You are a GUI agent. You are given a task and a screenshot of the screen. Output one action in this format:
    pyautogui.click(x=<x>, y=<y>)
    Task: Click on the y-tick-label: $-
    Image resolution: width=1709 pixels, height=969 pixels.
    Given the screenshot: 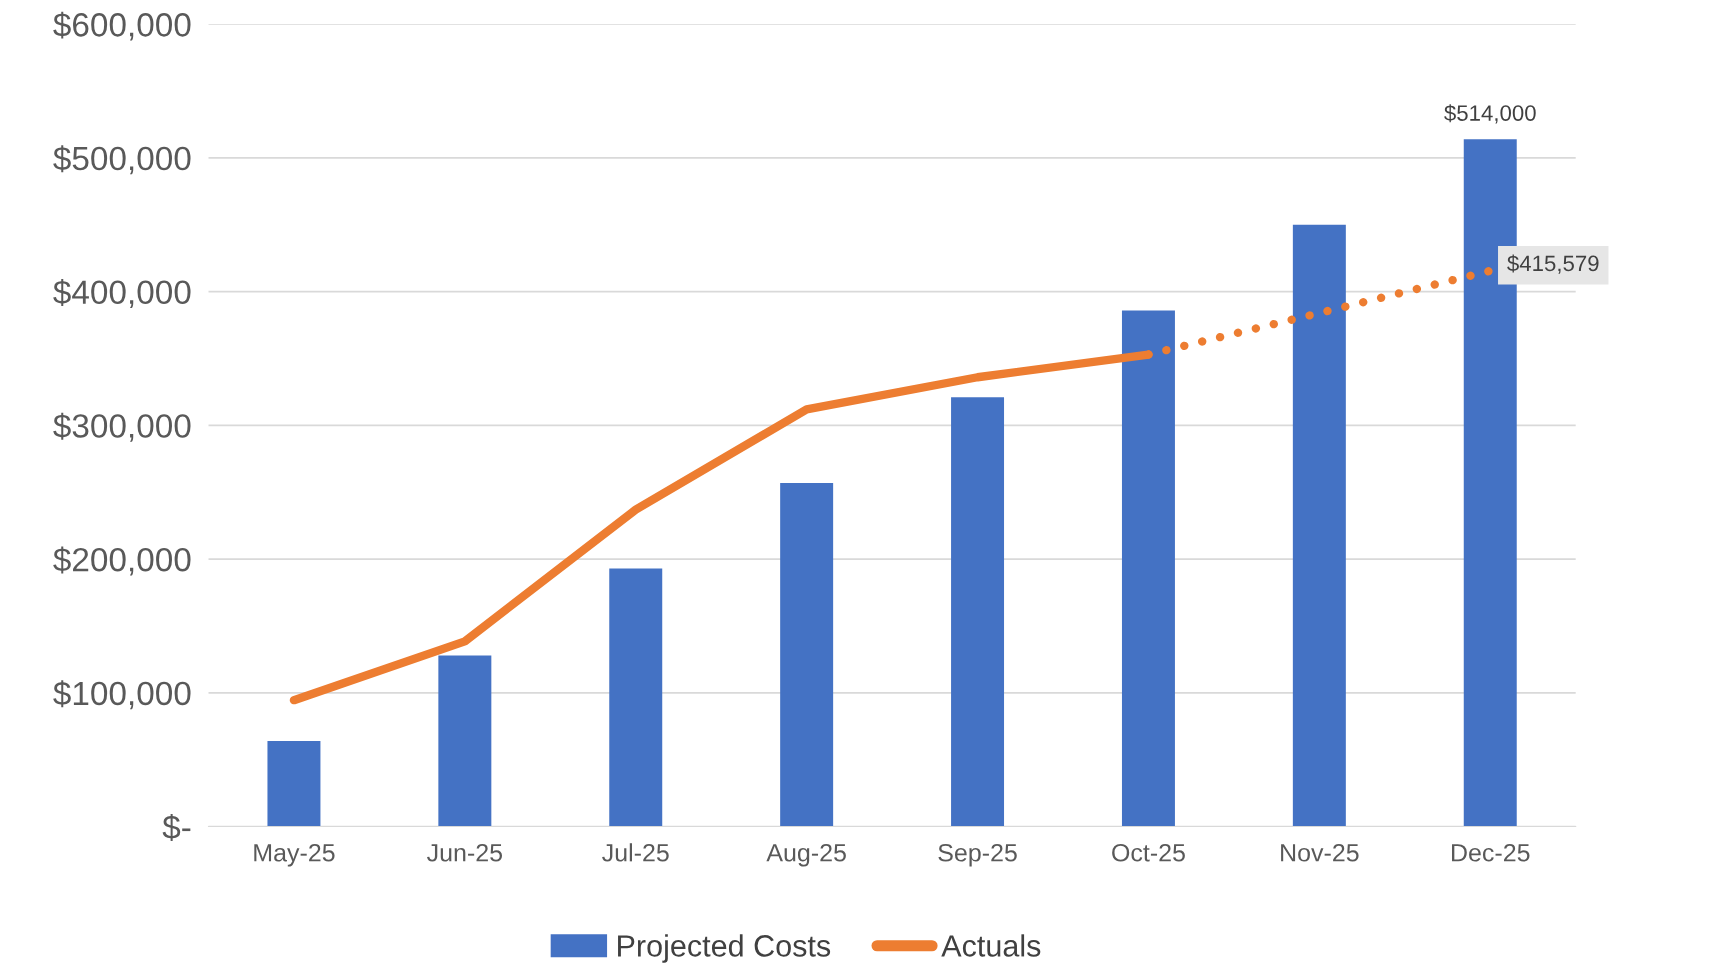 What is the action you would take?
    pyautogui.click(x=176, y=827)
    